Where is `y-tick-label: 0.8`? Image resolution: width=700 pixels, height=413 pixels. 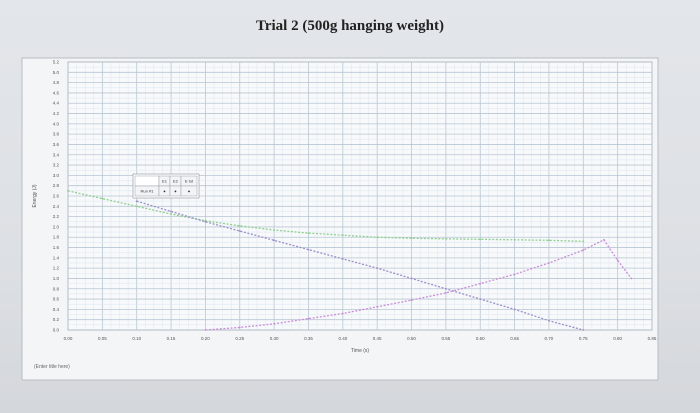
y-tick-label: 0.8 is located at coordinates (56, 288).